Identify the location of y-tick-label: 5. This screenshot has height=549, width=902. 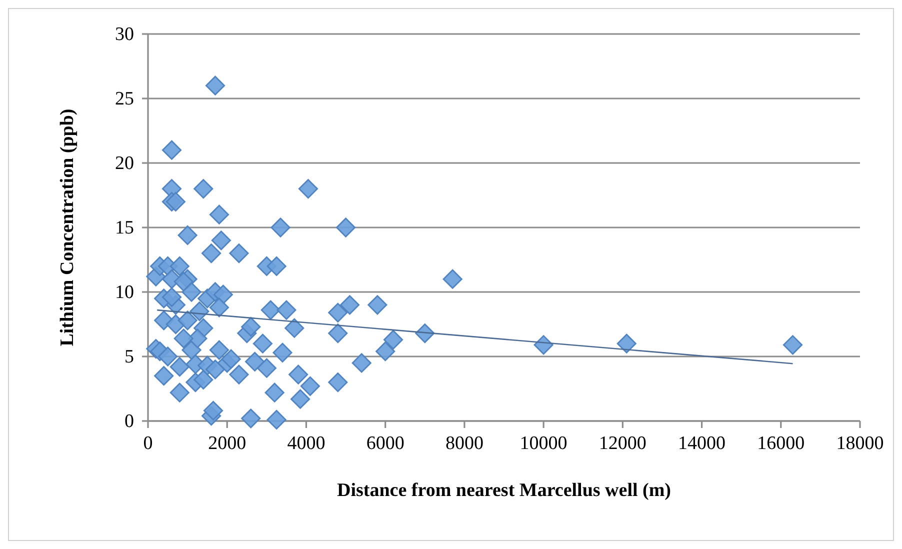
(129, 357).